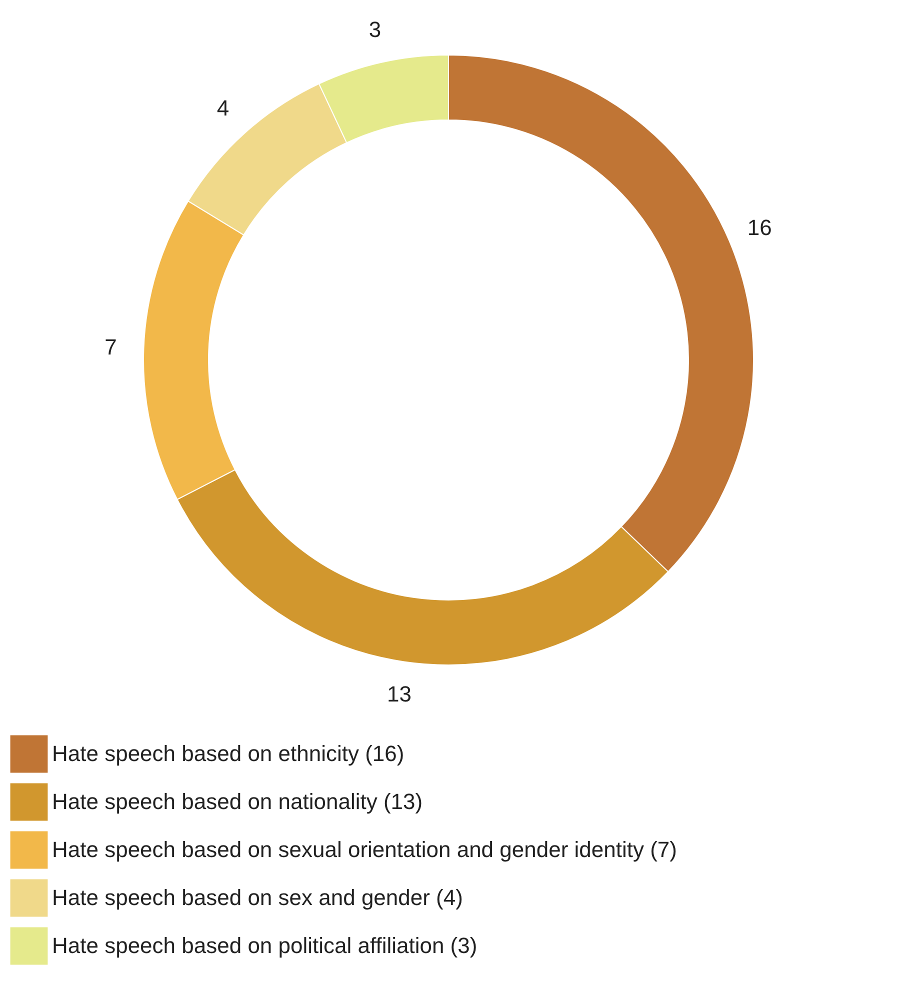 This screenshot has height=994, width=897. Describe the element at coordinates (110, 347) in the screenshot. I see `data-label: 7` at that location.